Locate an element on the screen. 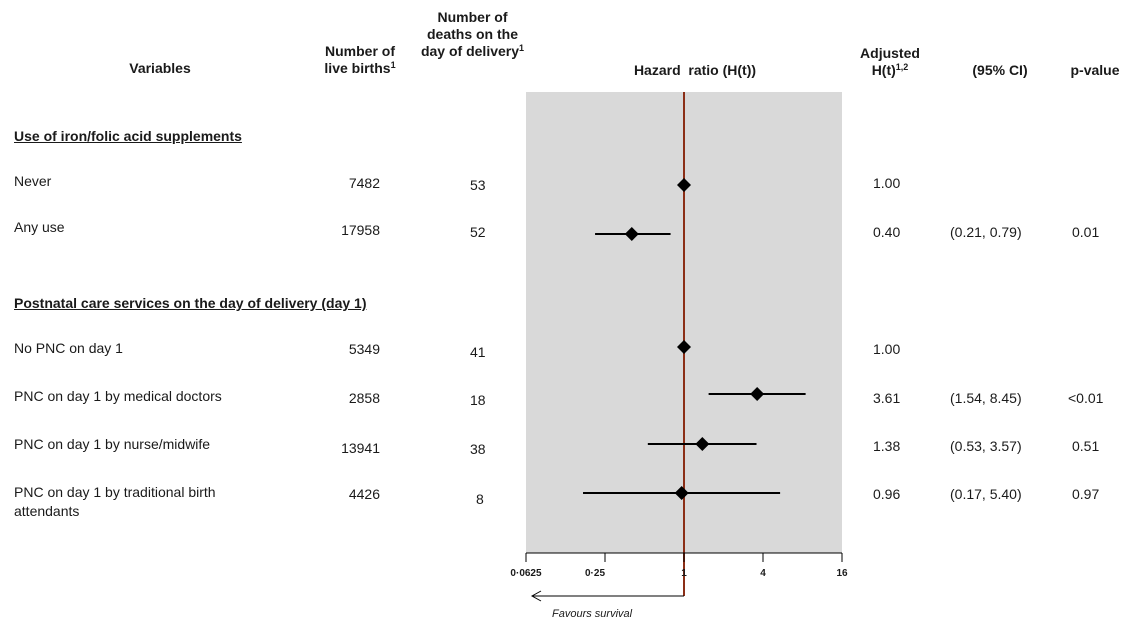 This screenshot has height=623, width=1130. row-variable: PNC on day 1 by medical doctors is located at coordinates (118, 396).